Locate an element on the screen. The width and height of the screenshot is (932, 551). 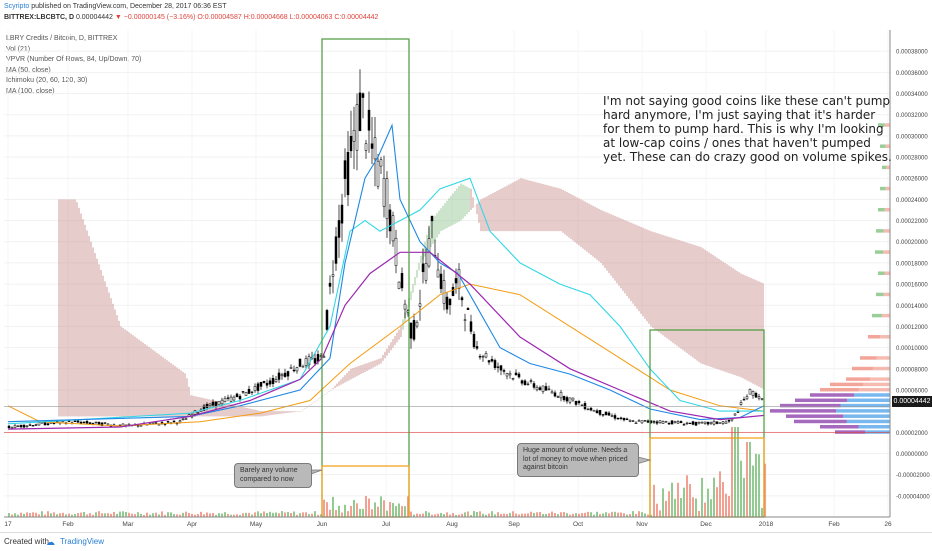
legend-ichimoku: Ichimoku (20, 60, 120, 30) is located at coordinates (47, 80).